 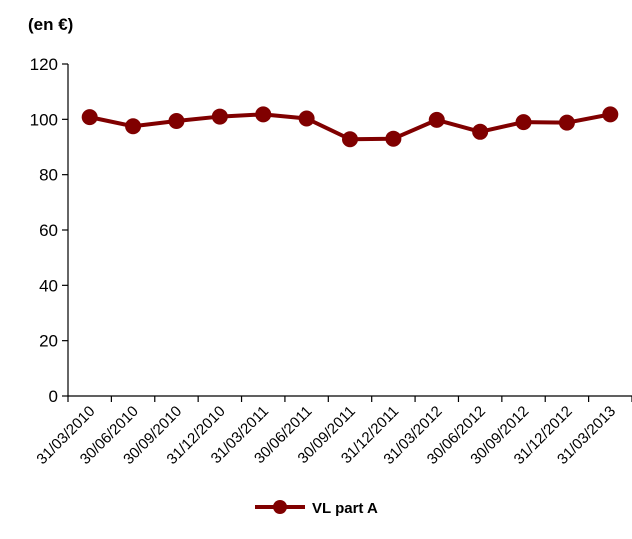 What do you see at coordinates (48, 341) in the screenshot?
I see `y-tick-label: 20` at bounding box center [48, 341].